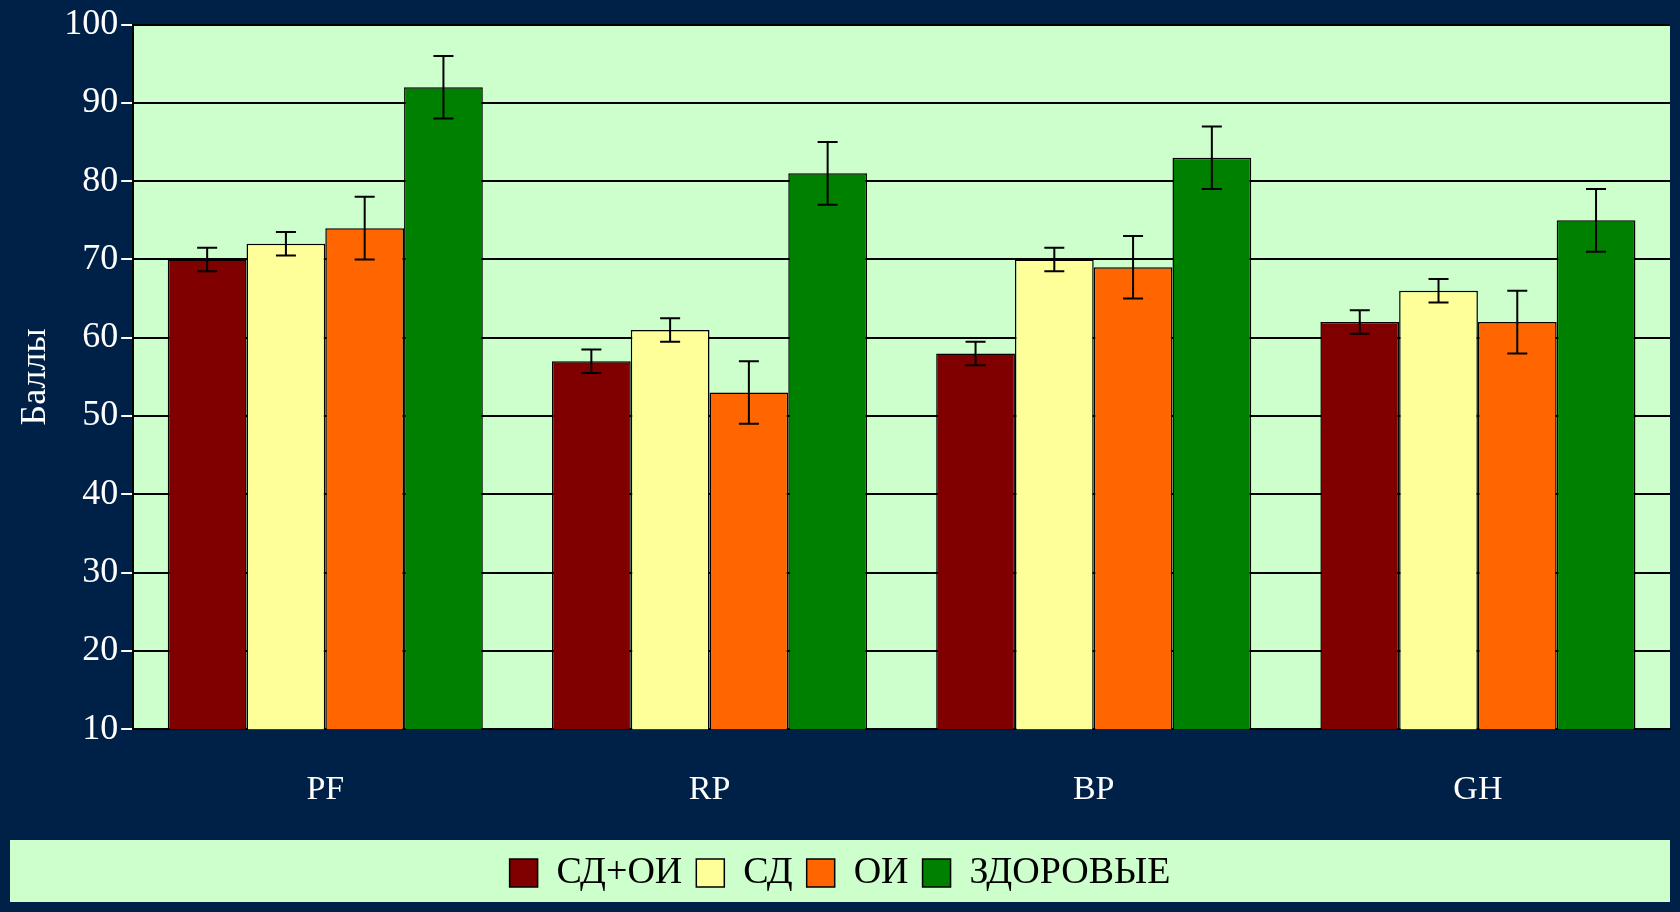 This screenshot has width=1680, height=912. Describe the element at coordinates (100, 335) in the screenshot. I see `y-tick-label: 60` at that location.